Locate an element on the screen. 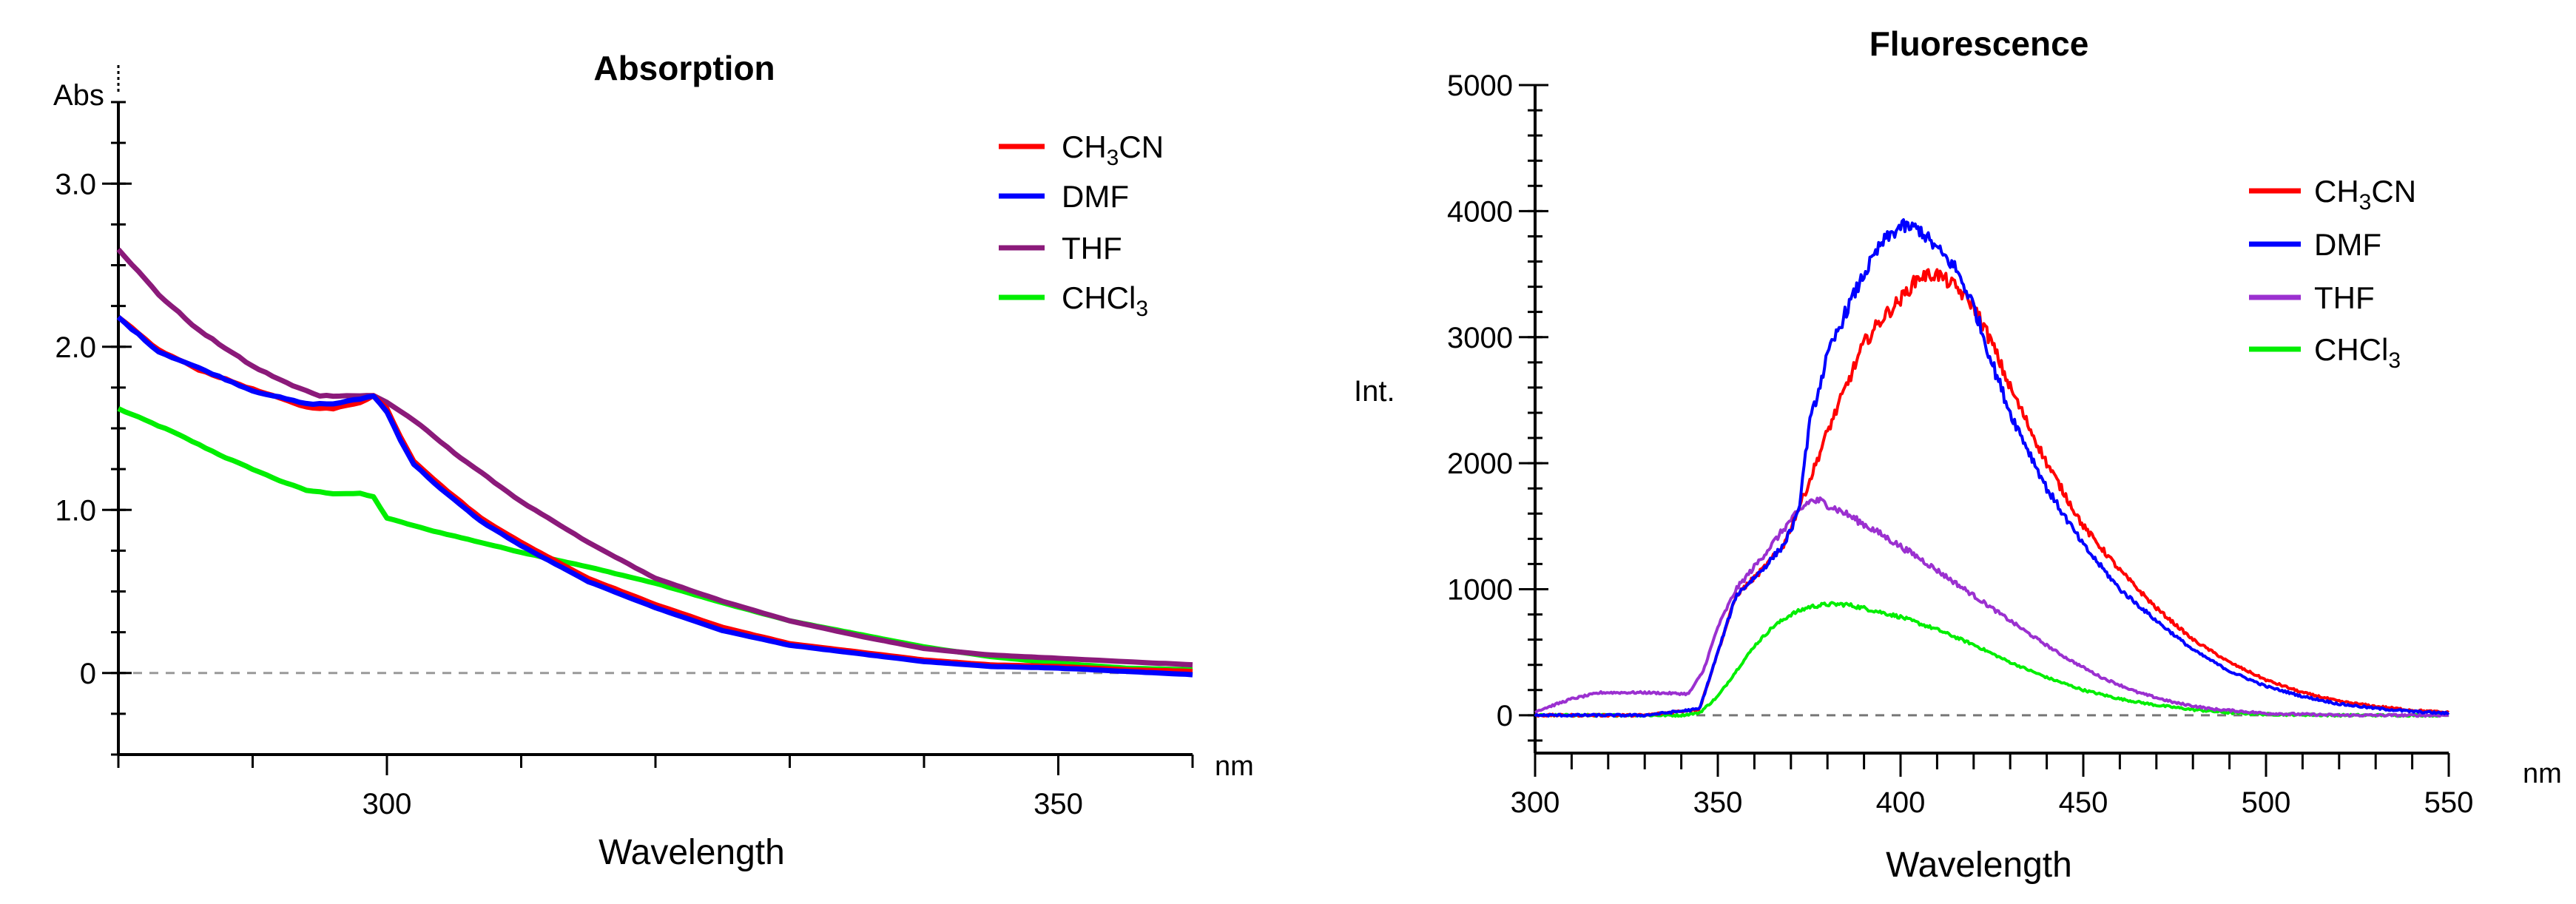 The image size is (2576, 904). series-line-chcl3 is located at coordinates (655, 539).